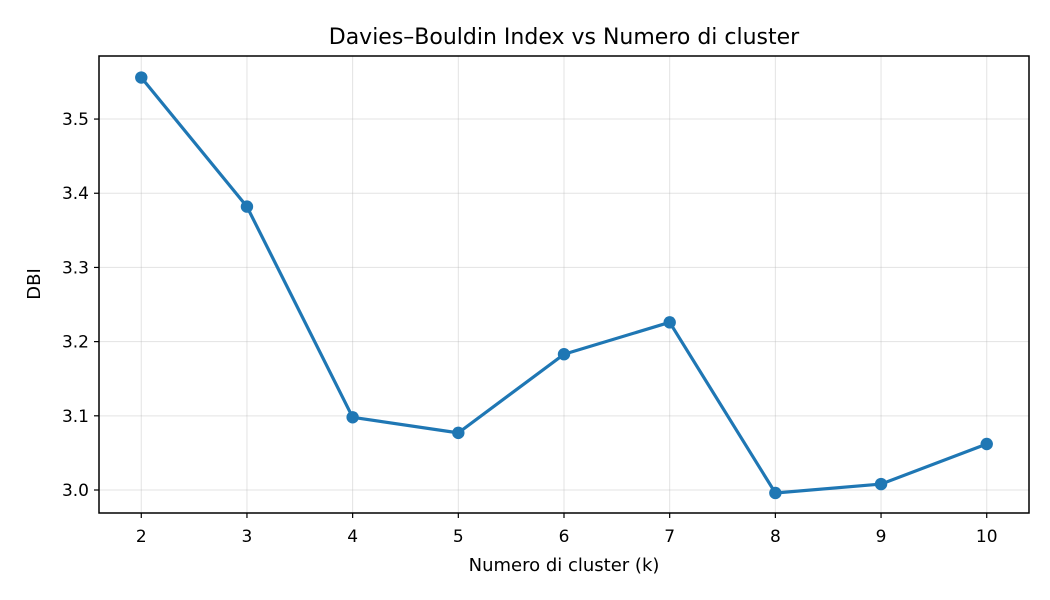  What do you see at coordinates (141, 537) in the screenshot?
I see `x-tick-label: 2` at bounding box center [141, 537].